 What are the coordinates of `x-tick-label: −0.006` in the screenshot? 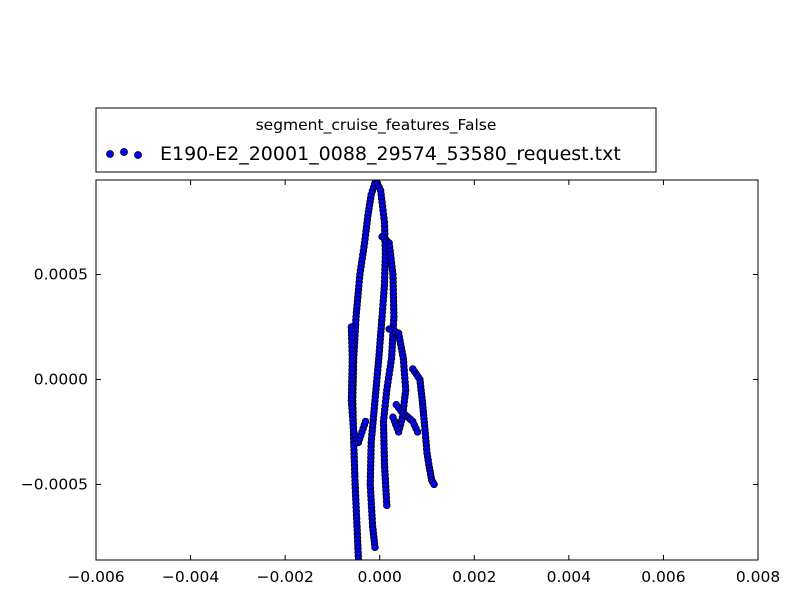 It's located at (95, 577).